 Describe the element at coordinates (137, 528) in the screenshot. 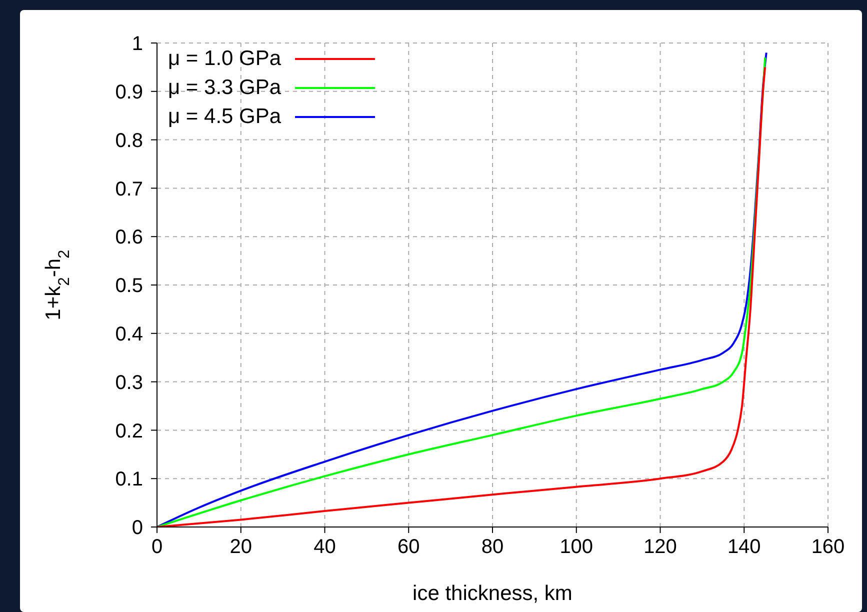

I see `y-tick-label: 0` at that location.